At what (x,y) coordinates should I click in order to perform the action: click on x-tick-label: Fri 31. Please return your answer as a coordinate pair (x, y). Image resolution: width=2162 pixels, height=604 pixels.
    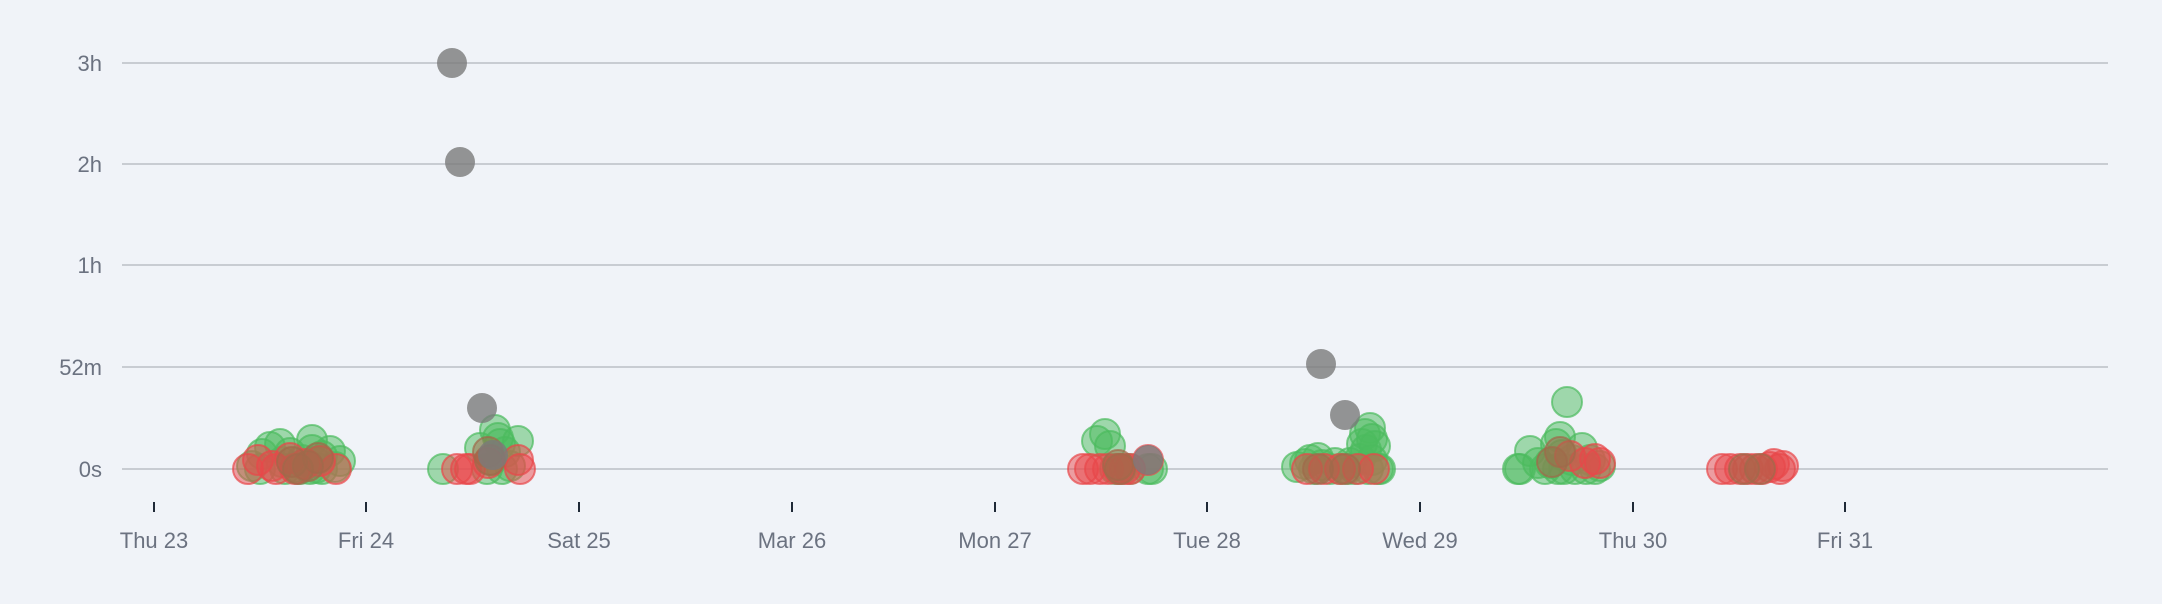
    Looking at the image, I should click on (1845, 540).